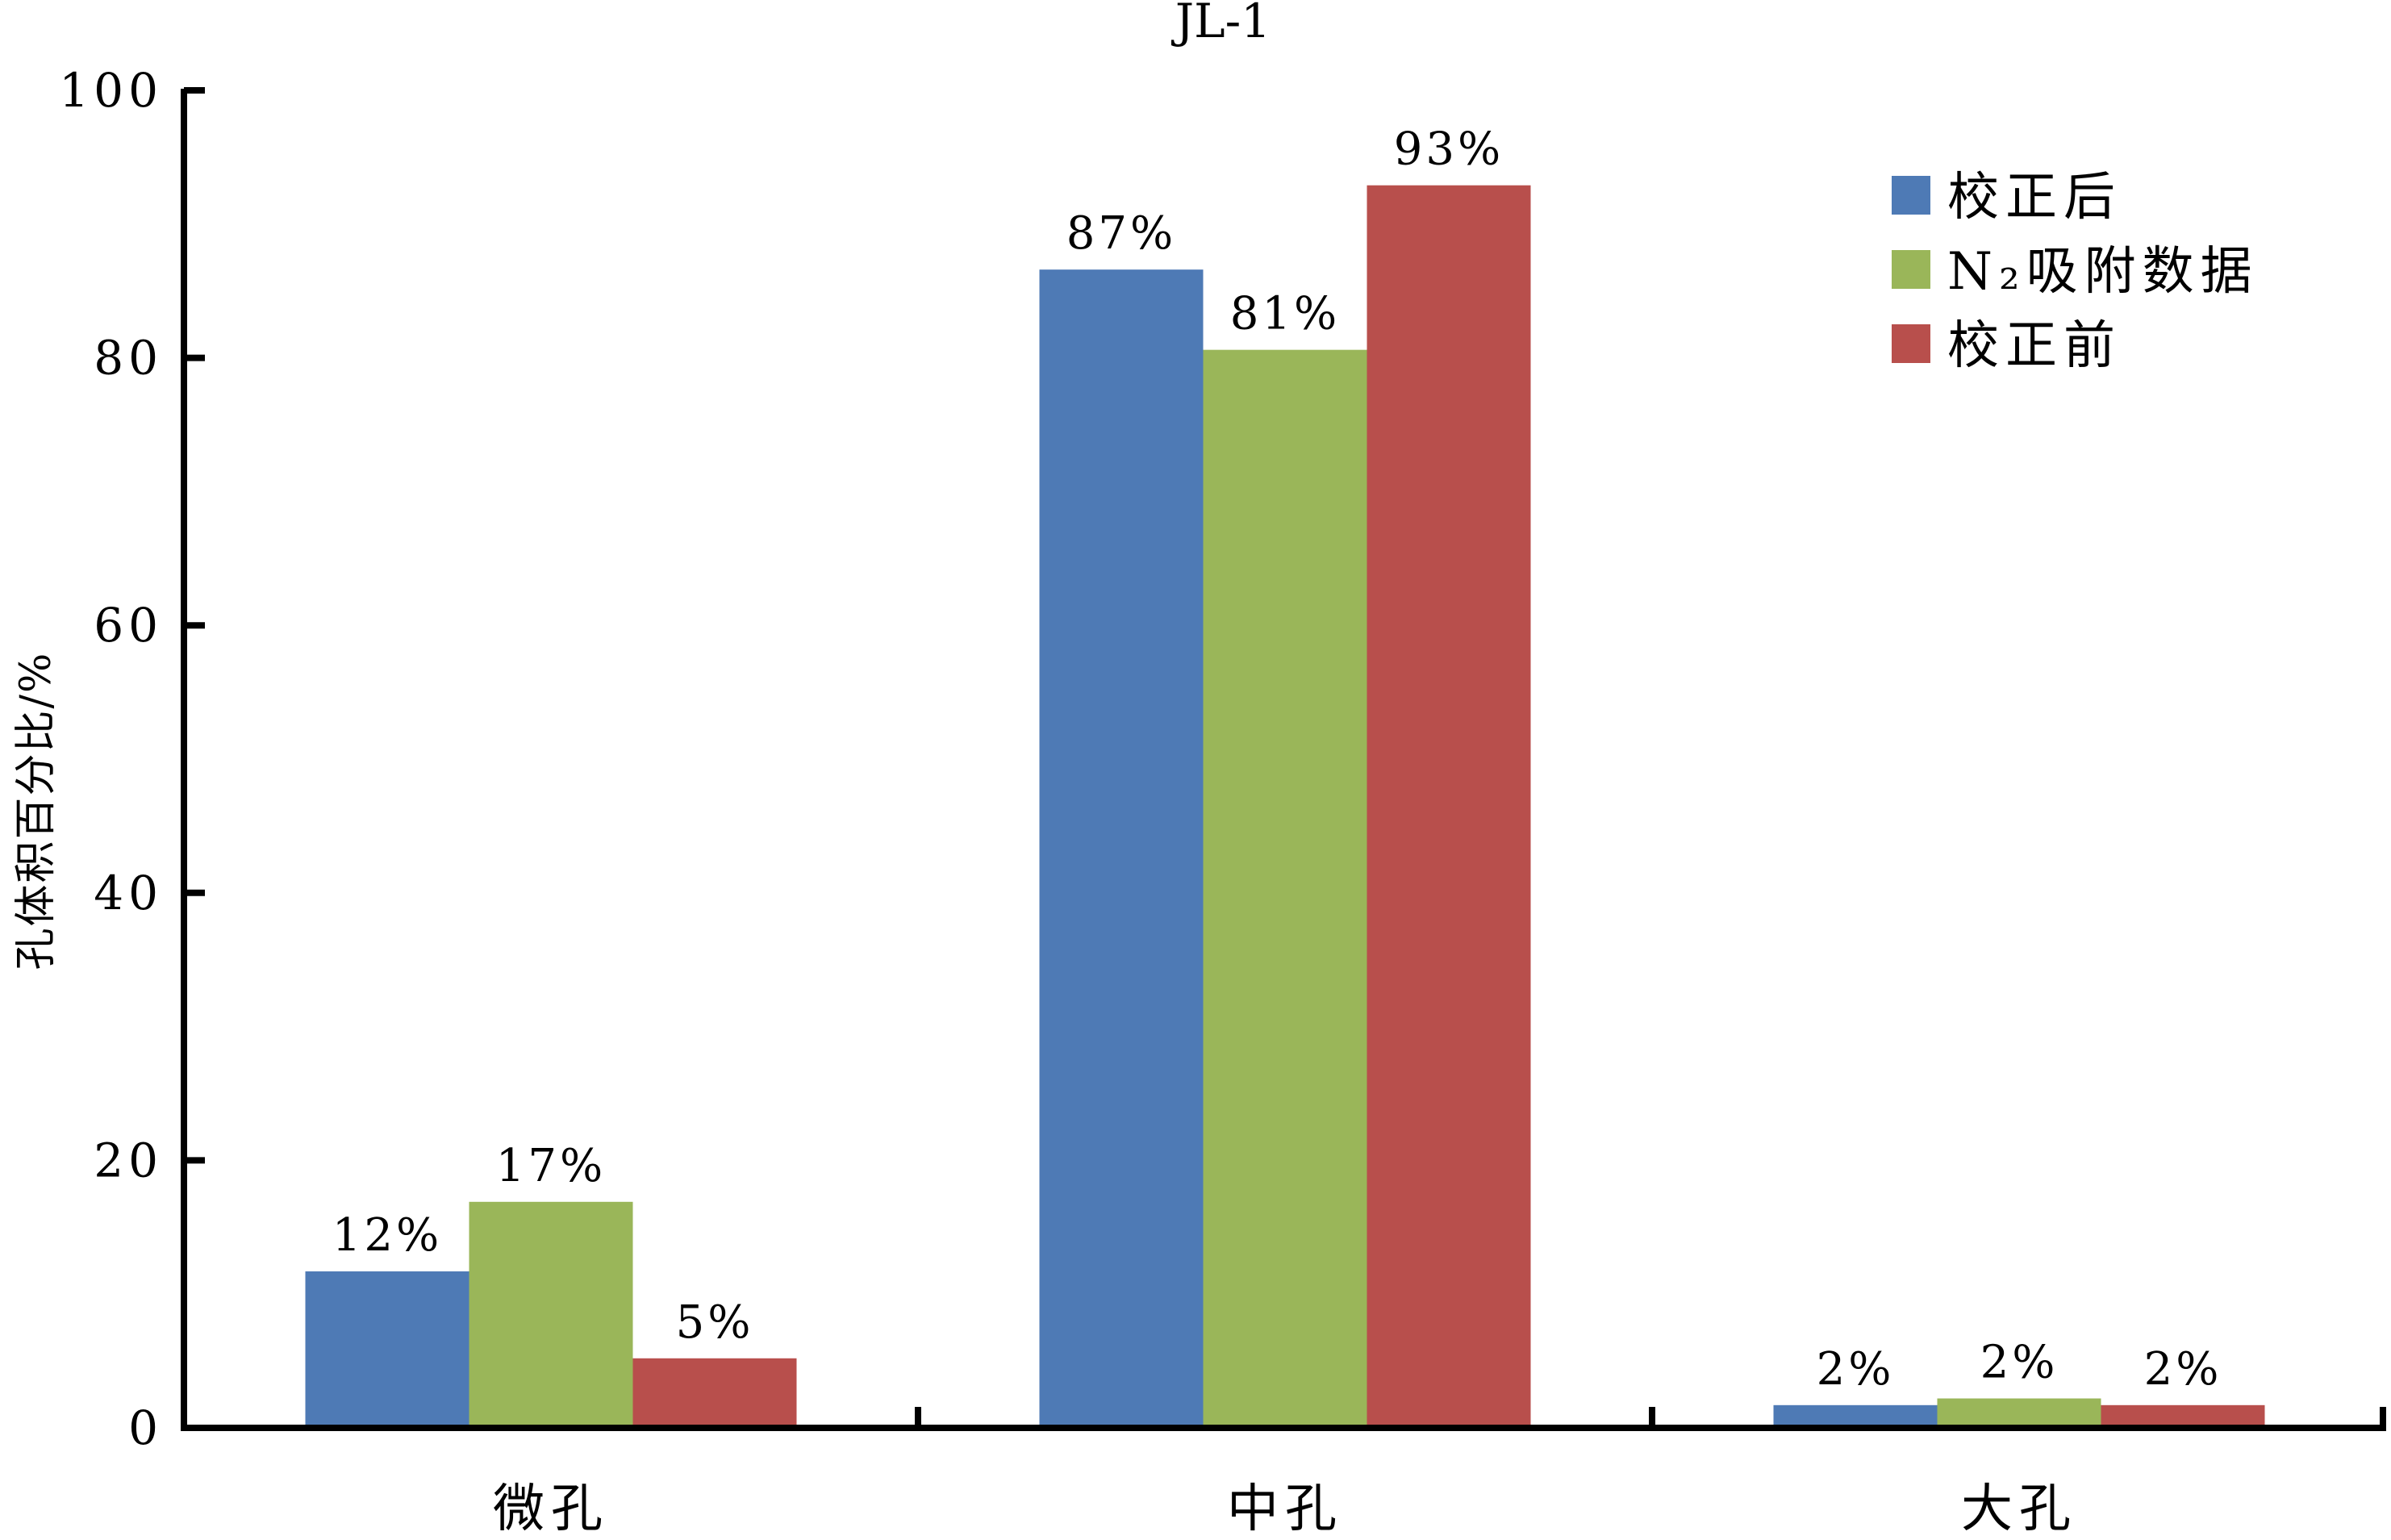  I want to click on legend-label-3: 校正前, so click(2034, 346).